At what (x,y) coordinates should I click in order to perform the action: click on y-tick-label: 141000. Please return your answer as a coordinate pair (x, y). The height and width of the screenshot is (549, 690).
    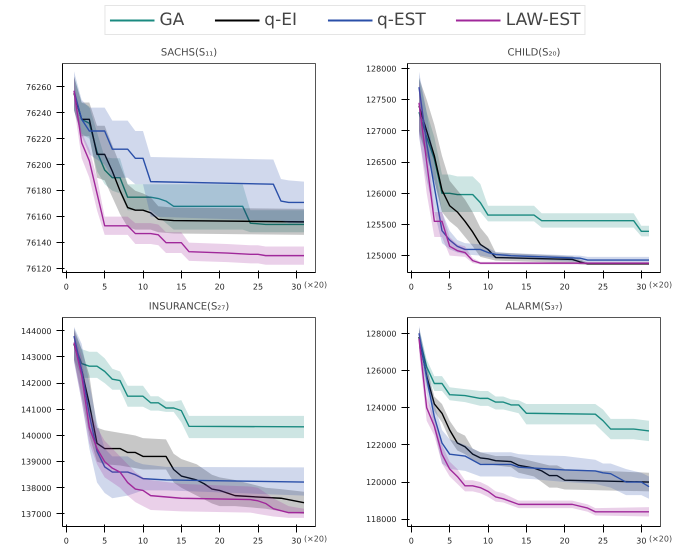
    Looking at the image, I should click on (36, 409).